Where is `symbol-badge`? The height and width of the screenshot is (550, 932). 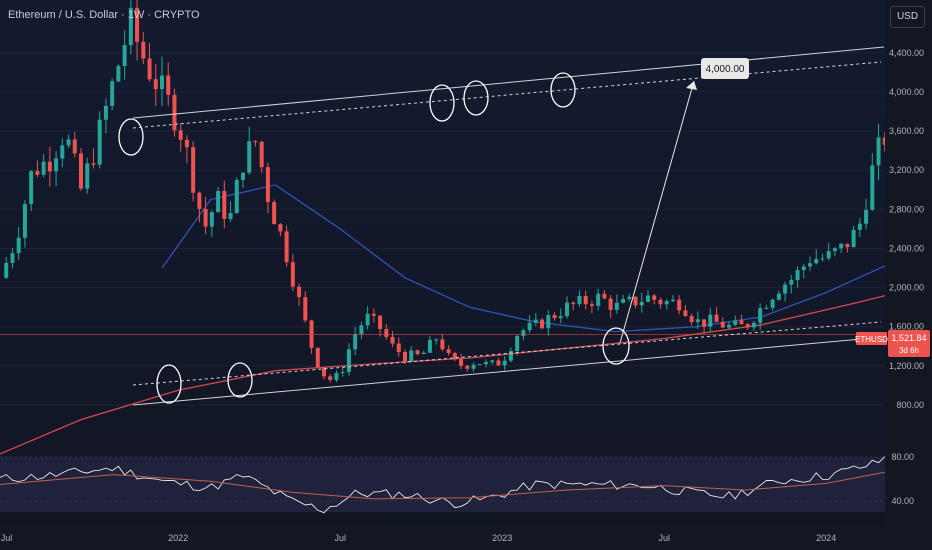
symbol-badge is located at coordinates (871, 338).